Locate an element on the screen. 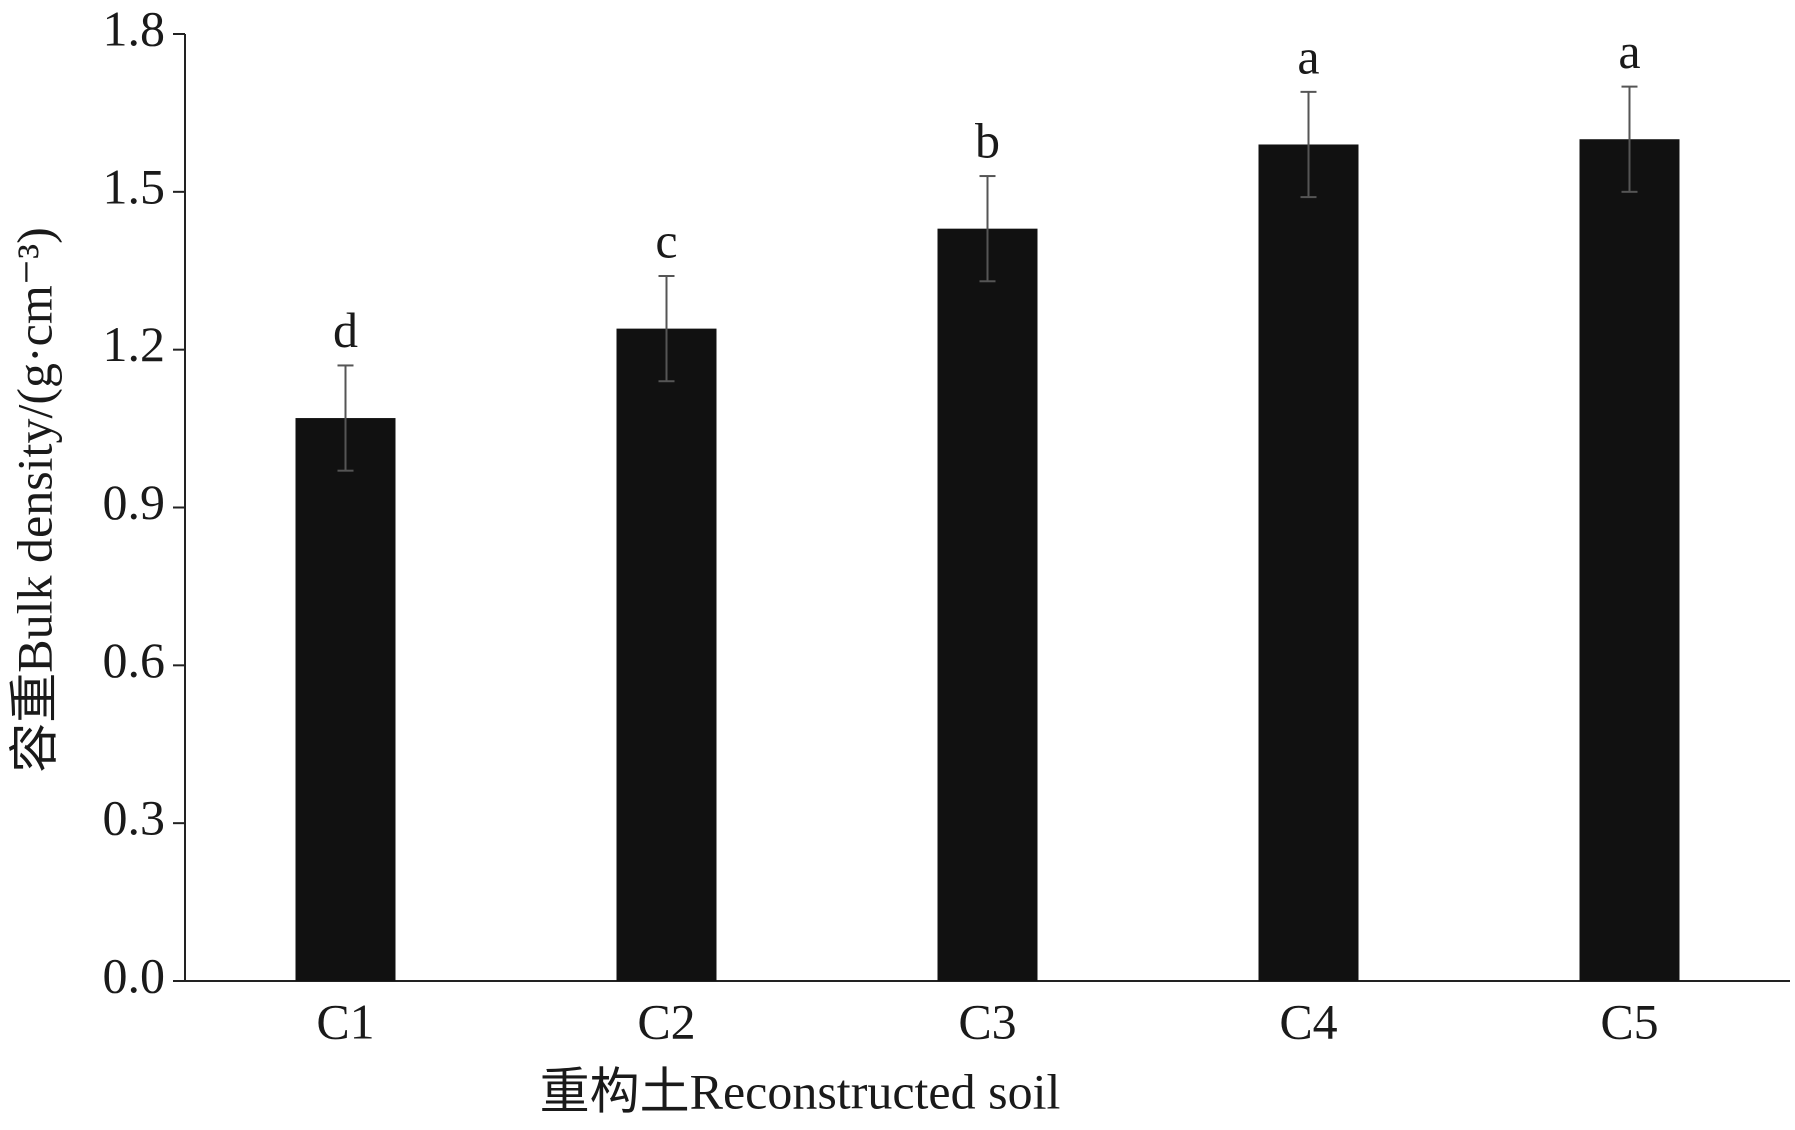 This screenshot has width=1795, height=1130. x-tick-label: C1 is located at coordinates (345, 1021).